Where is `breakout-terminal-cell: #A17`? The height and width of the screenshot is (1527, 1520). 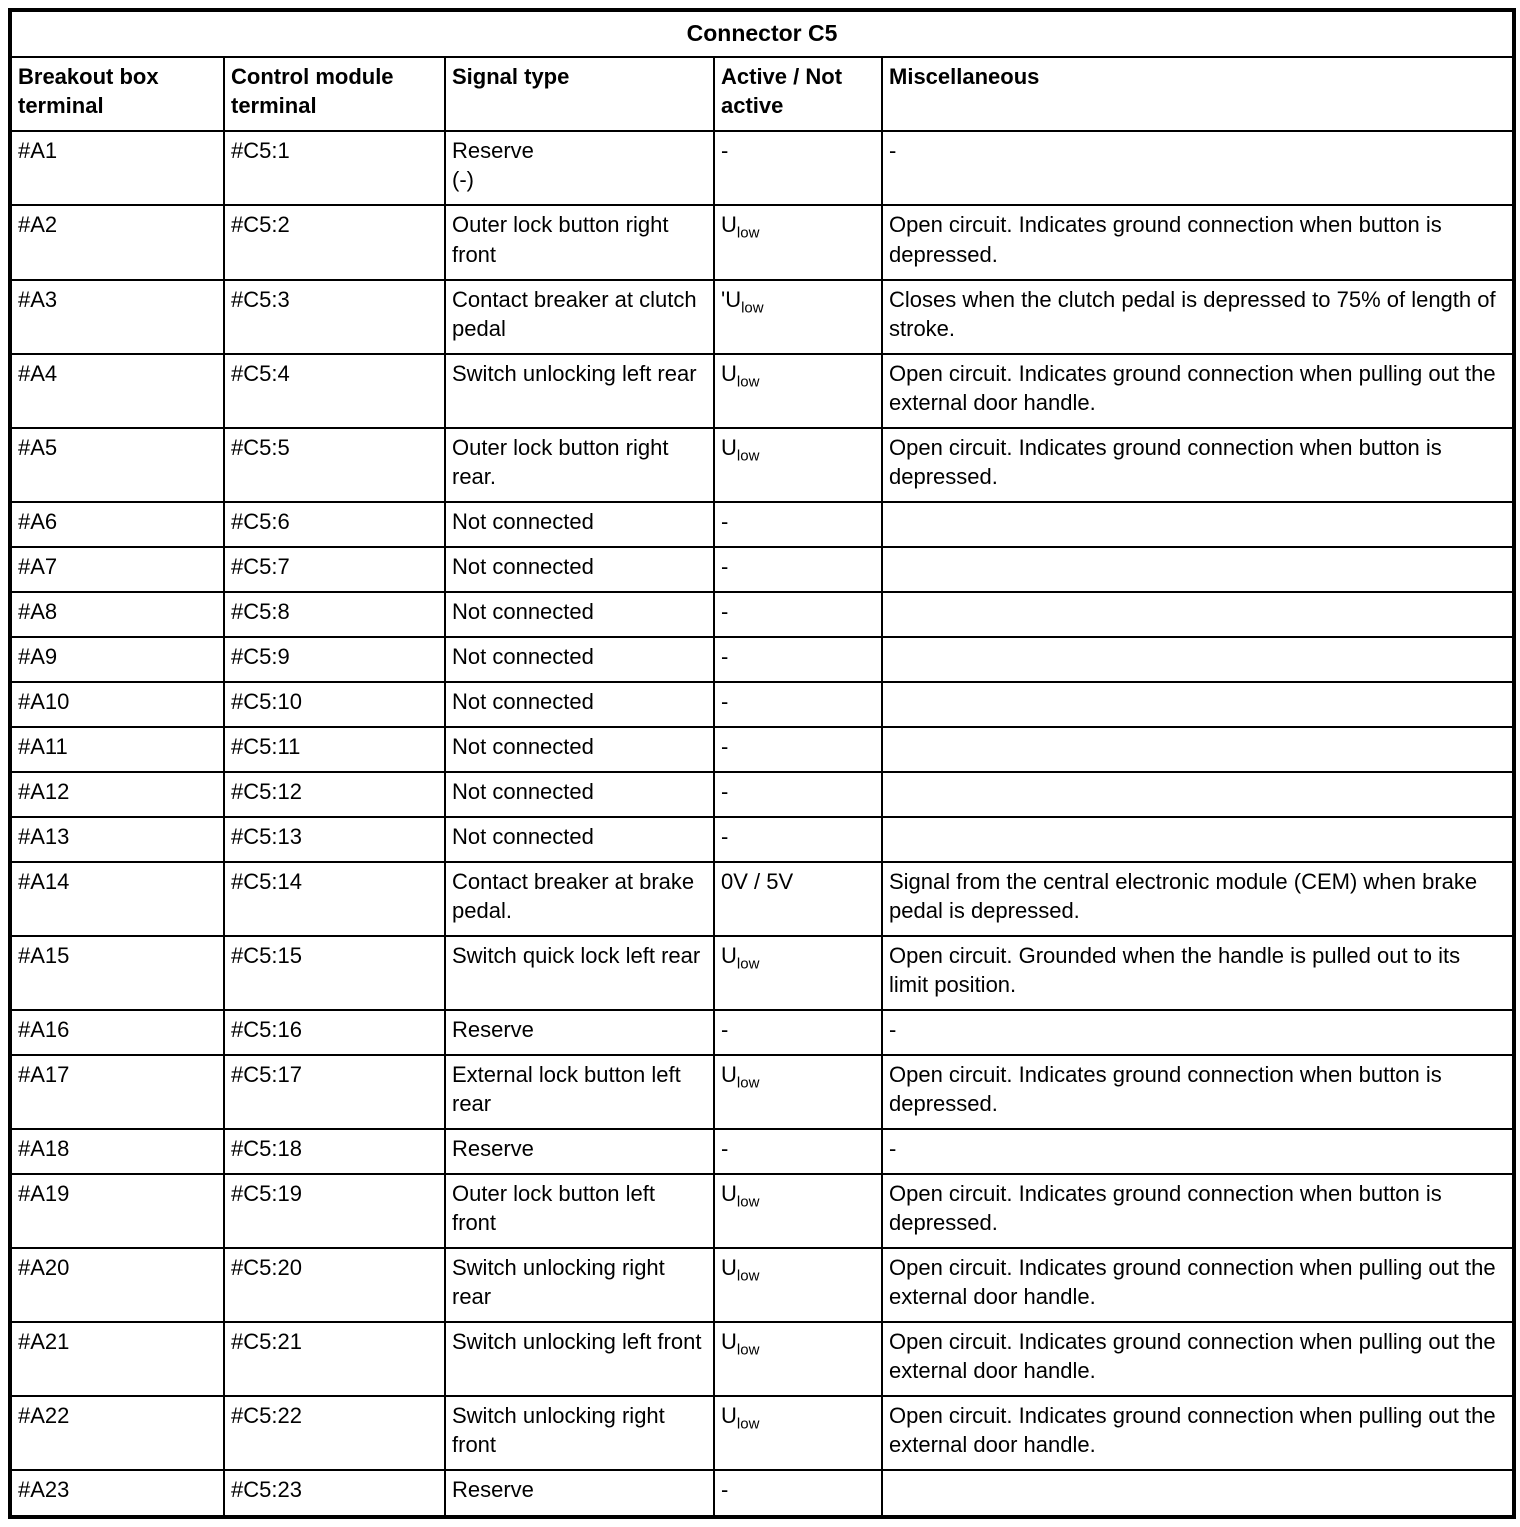 breakout-terminal-cell: #A17 is located at coordinates (117, 1092).